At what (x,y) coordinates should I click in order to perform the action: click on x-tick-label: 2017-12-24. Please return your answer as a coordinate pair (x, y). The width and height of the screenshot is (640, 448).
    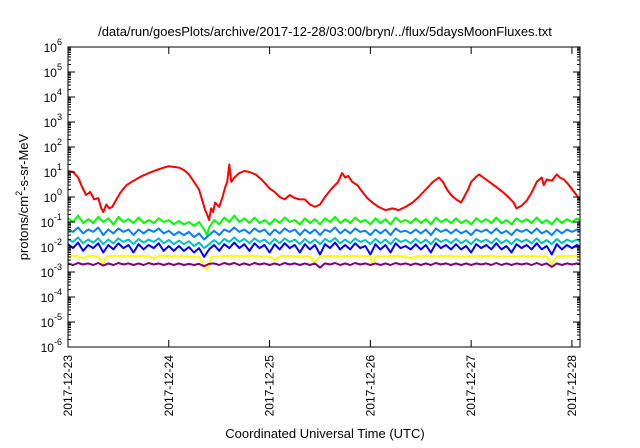
    Looking at the image, I should click on (169, 386).